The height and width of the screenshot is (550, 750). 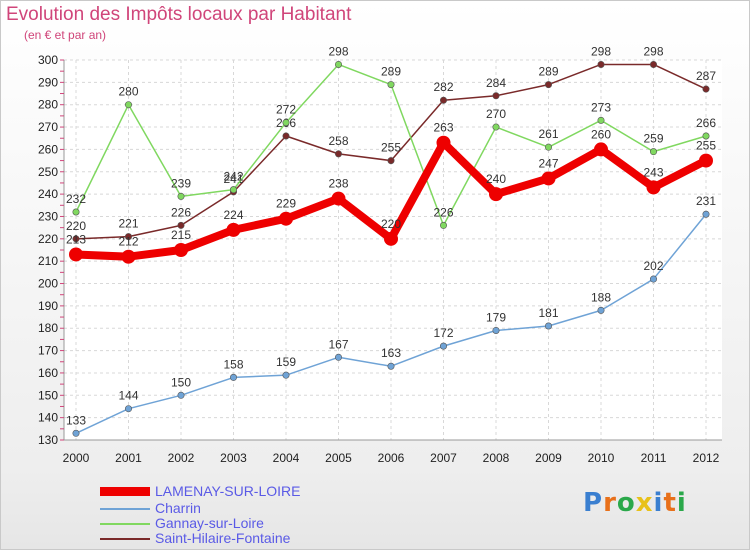 I want to click on data-label-lamenay-sur-loire: 255, so click(x=706, y=146).